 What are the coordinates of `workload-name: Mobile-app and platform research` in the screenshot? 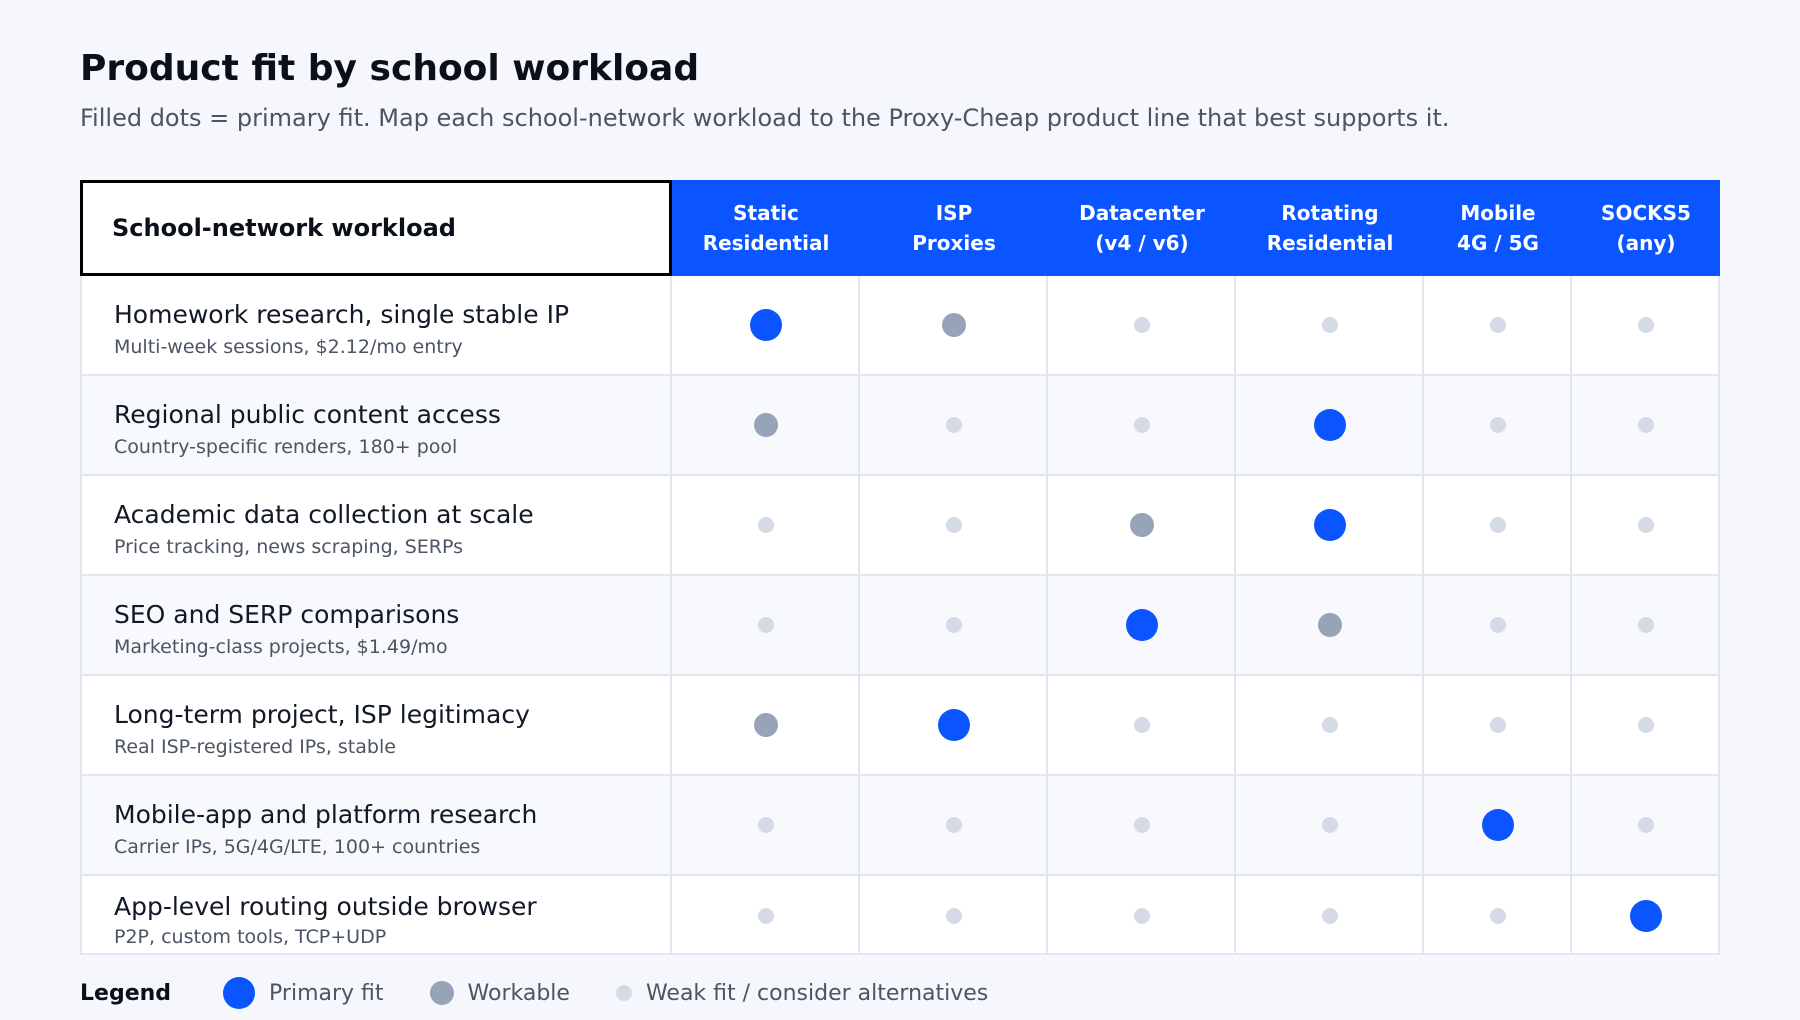 It's located at (326, 814).